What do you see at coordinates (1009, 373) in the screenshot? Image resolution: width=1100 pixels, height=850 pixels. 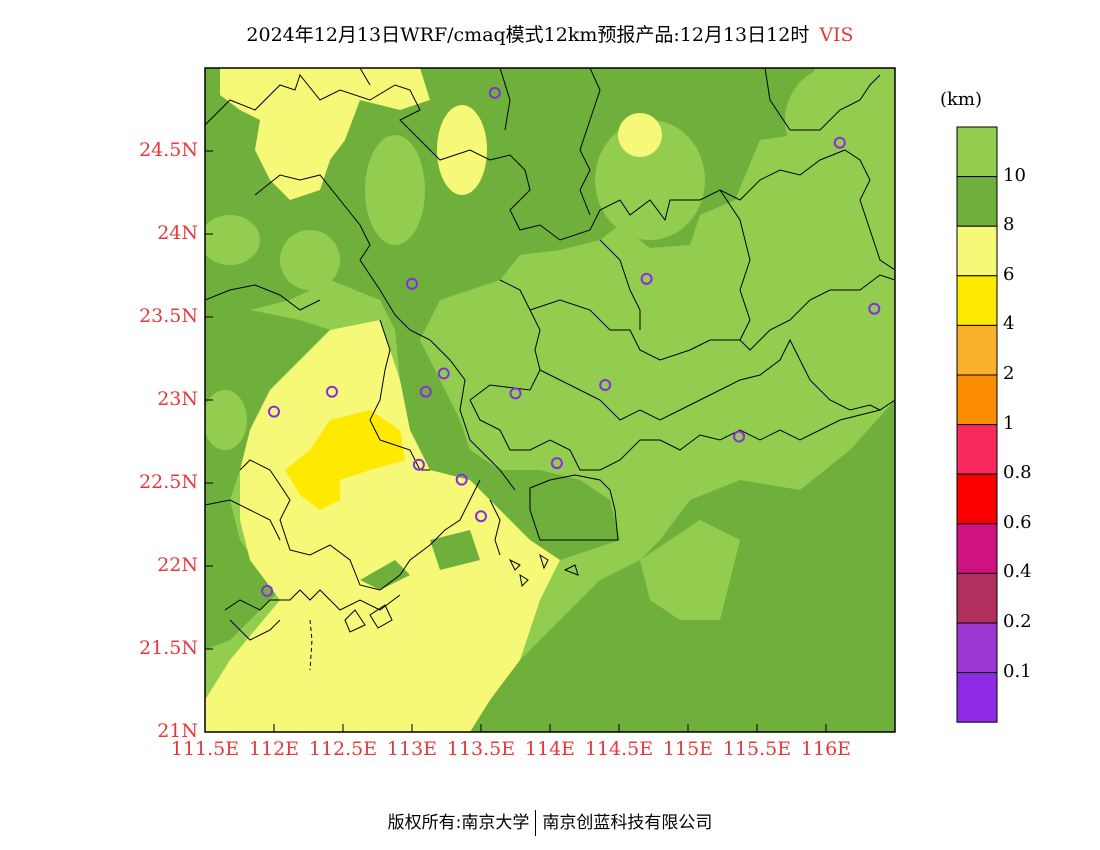 I see `colorbar-label-5: 2` at bounding box center [1009, 373].